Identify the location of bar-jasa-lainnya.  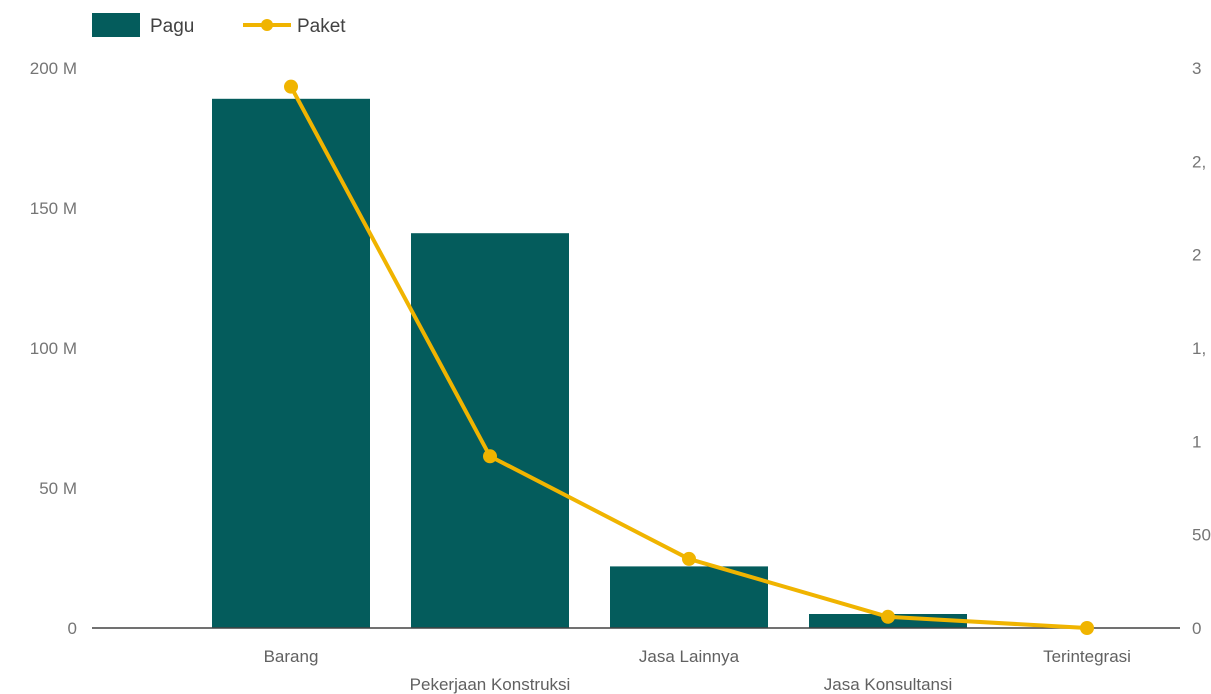
(689, 597).